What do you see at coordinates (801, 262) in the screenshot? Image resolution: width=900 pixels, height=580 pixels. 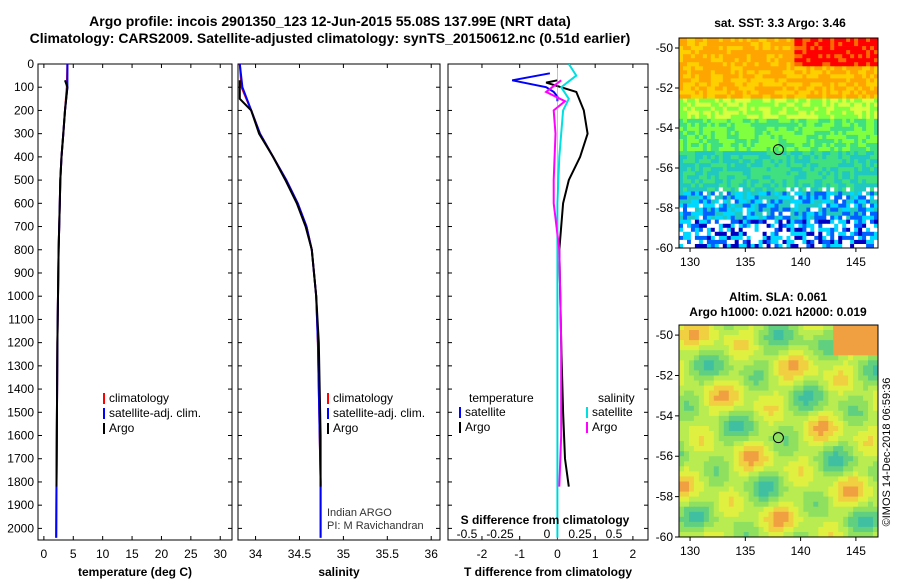 I see `map-lon-tick: 140` at bounding box center [801, 262].